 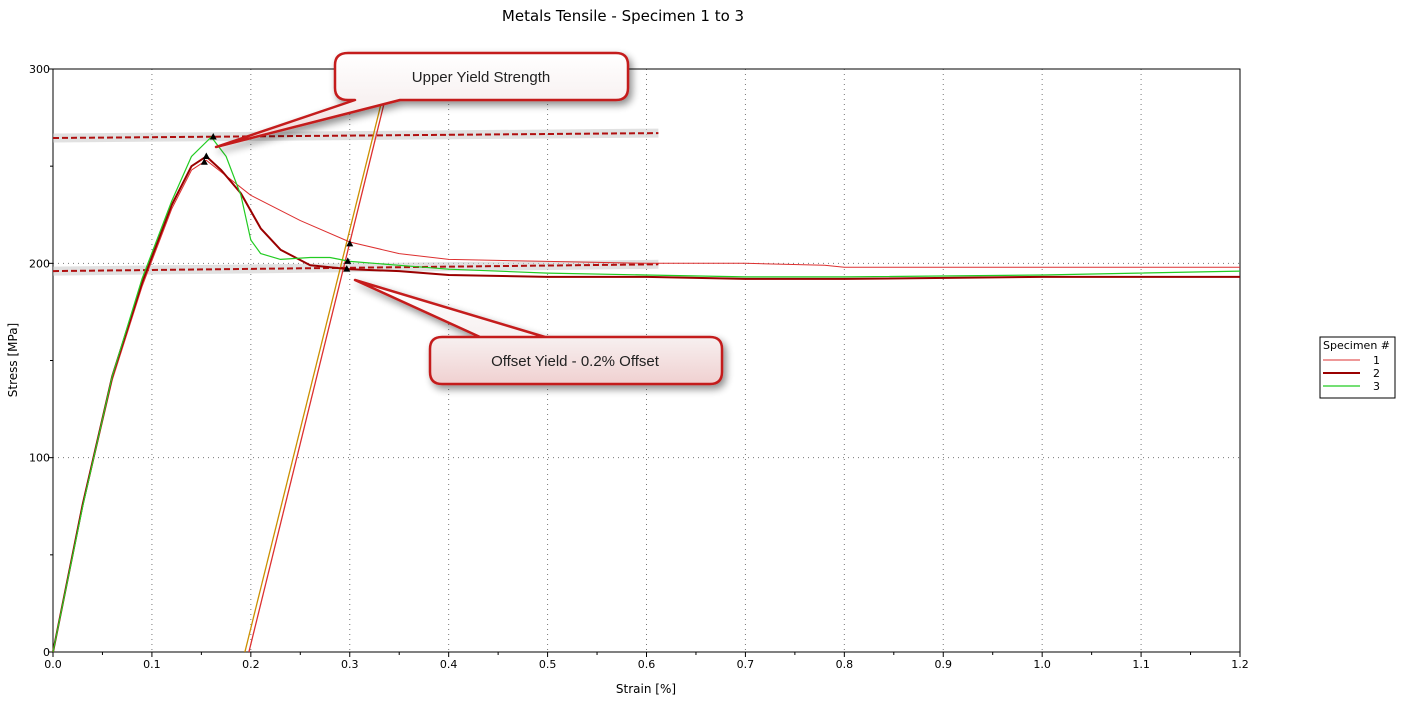 What do you see at coordinates (481, 77) in the screenshot?
I see `upper-yield-callout-text: Upper Yield Strength` at bounding box center [481, 77].